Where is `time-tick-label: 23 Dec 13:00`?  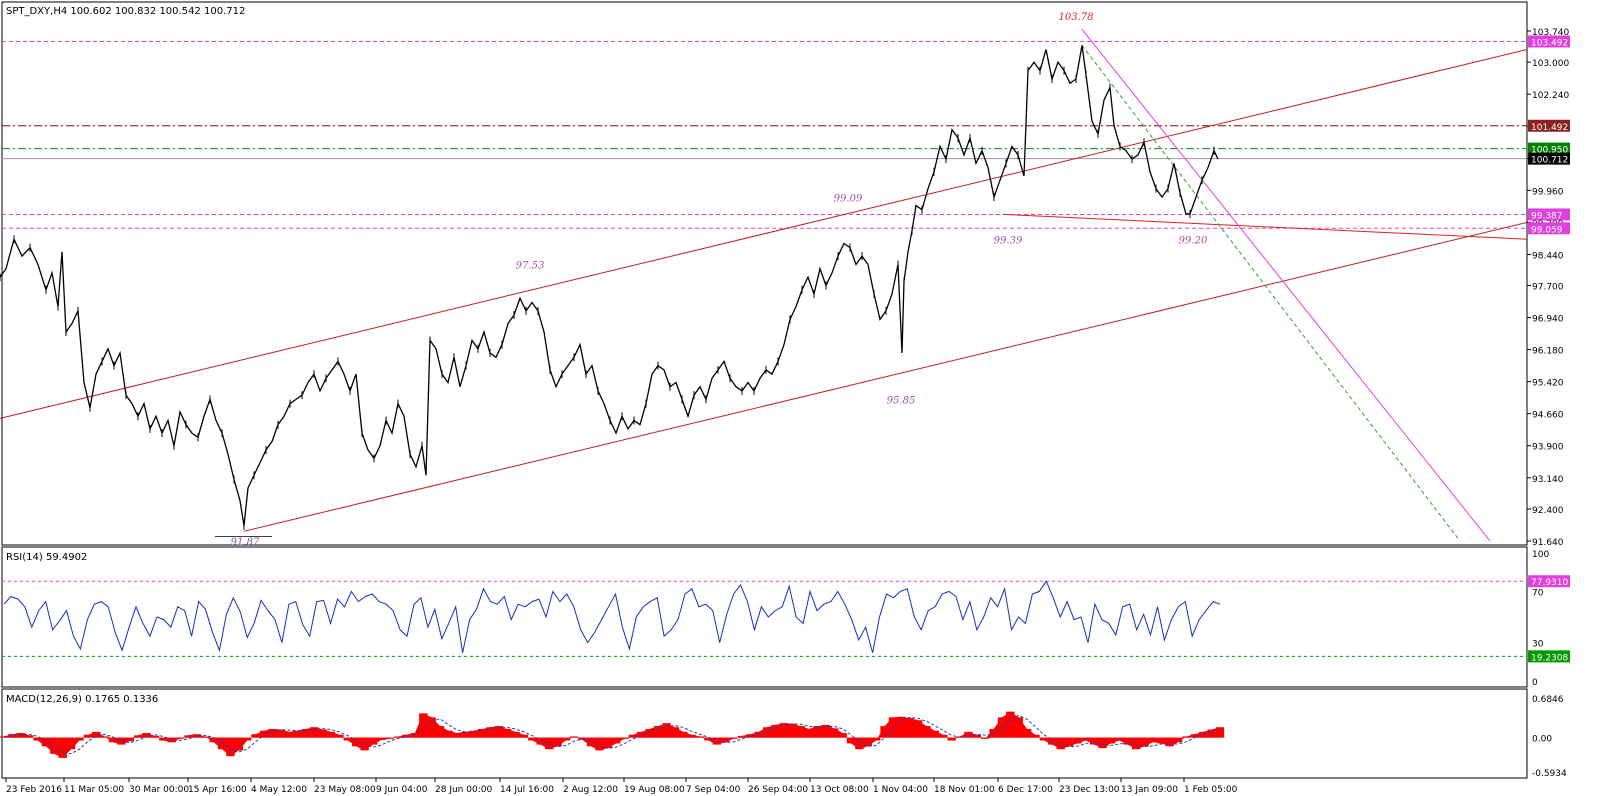 time-tick-label: 23 Dec 13:00 is located at coordinates (1089, 790).